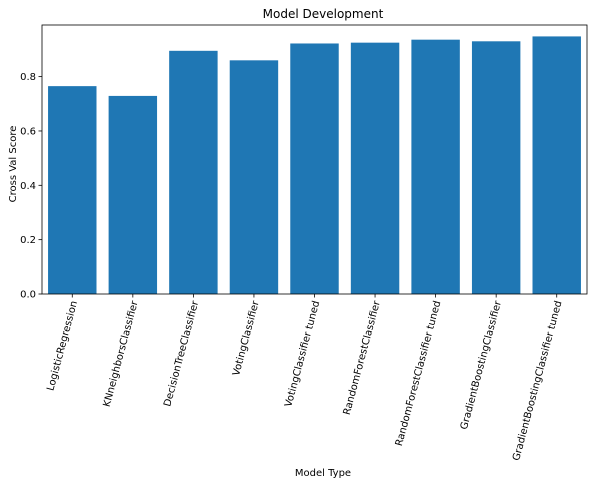 This screenshot has height=485, width=609. What do you see at coordinates (362, 357) in the screenshot?
I see `x-tick-label: RandomForestClassifier` at bounding box center [362, 357].